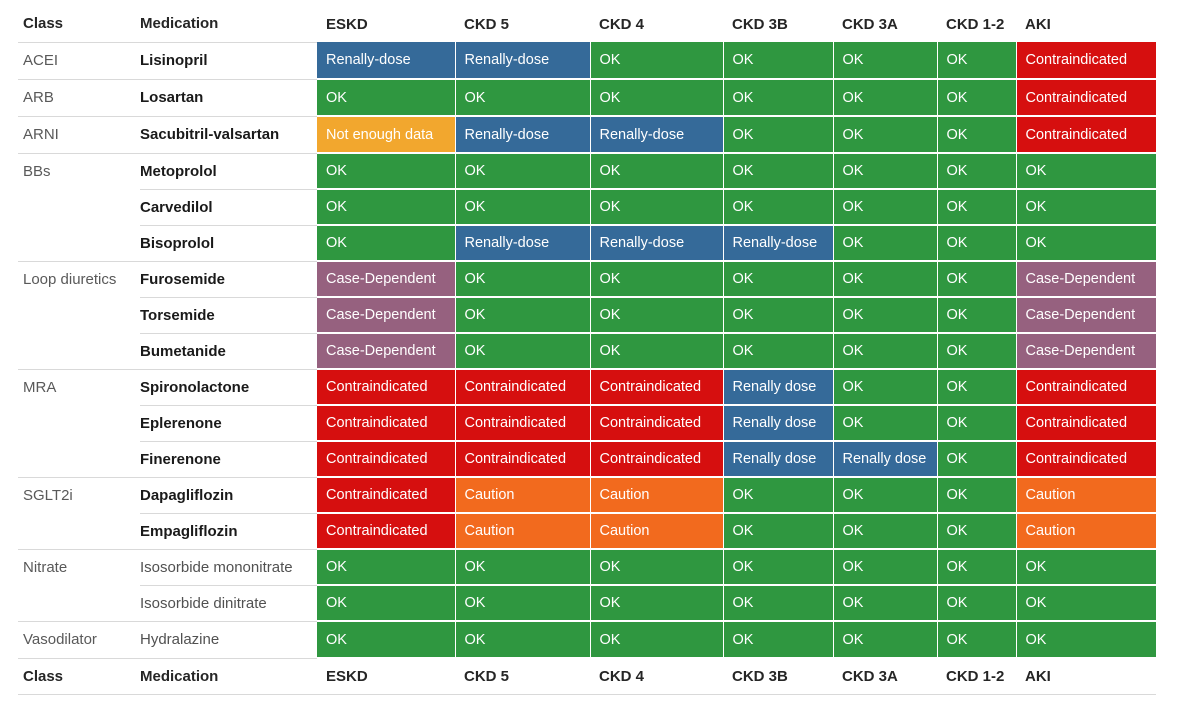  Describe the element at coordinates (228, 98) in the screenshot. I see `medication-cell: Losartan` at that location.